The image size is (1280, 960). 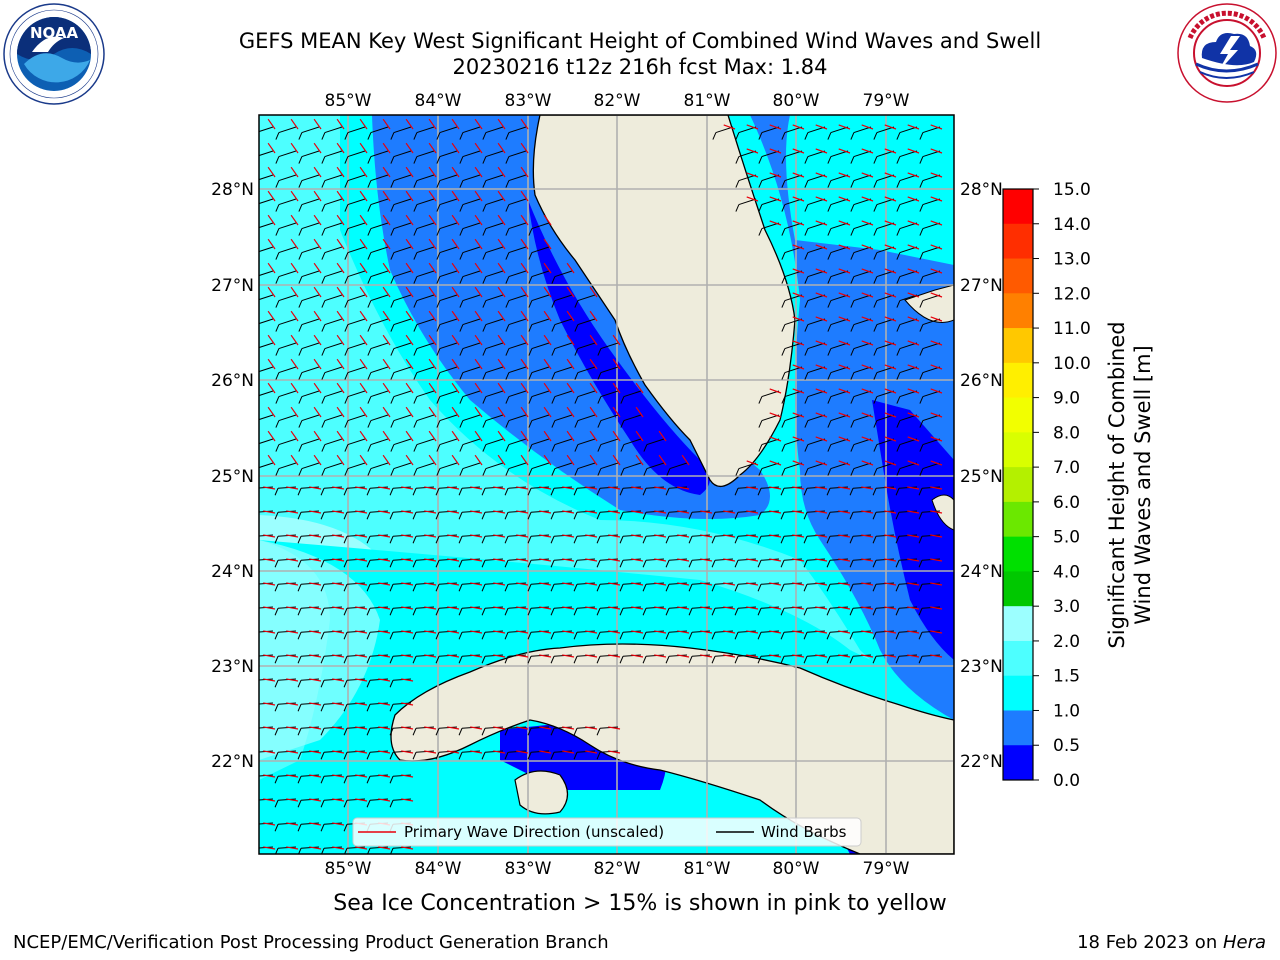 I want to click on nws-logo, so click(x=1227, y=53).